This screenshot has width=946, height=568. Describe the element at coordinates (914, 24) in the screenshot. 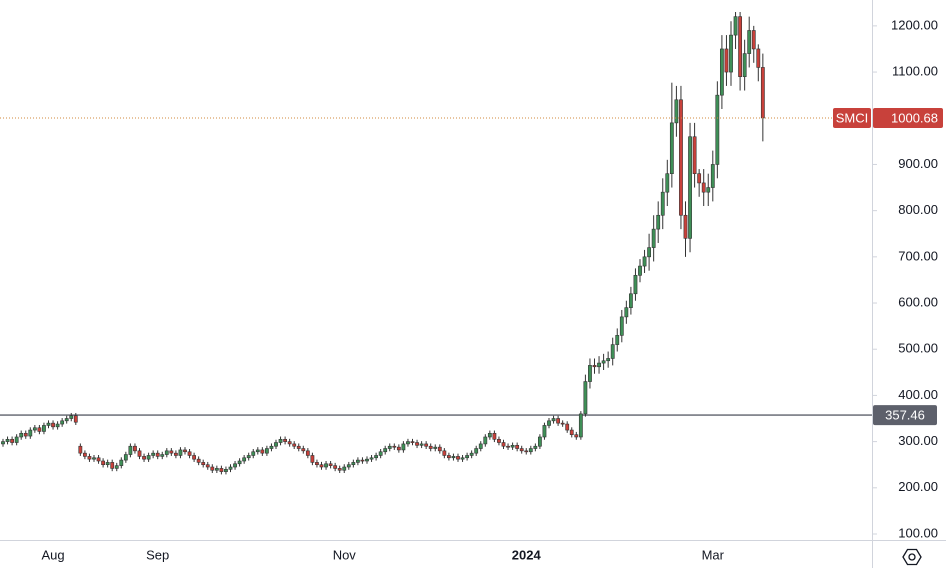

I see `y-tick-label: 1200.00` at that location.